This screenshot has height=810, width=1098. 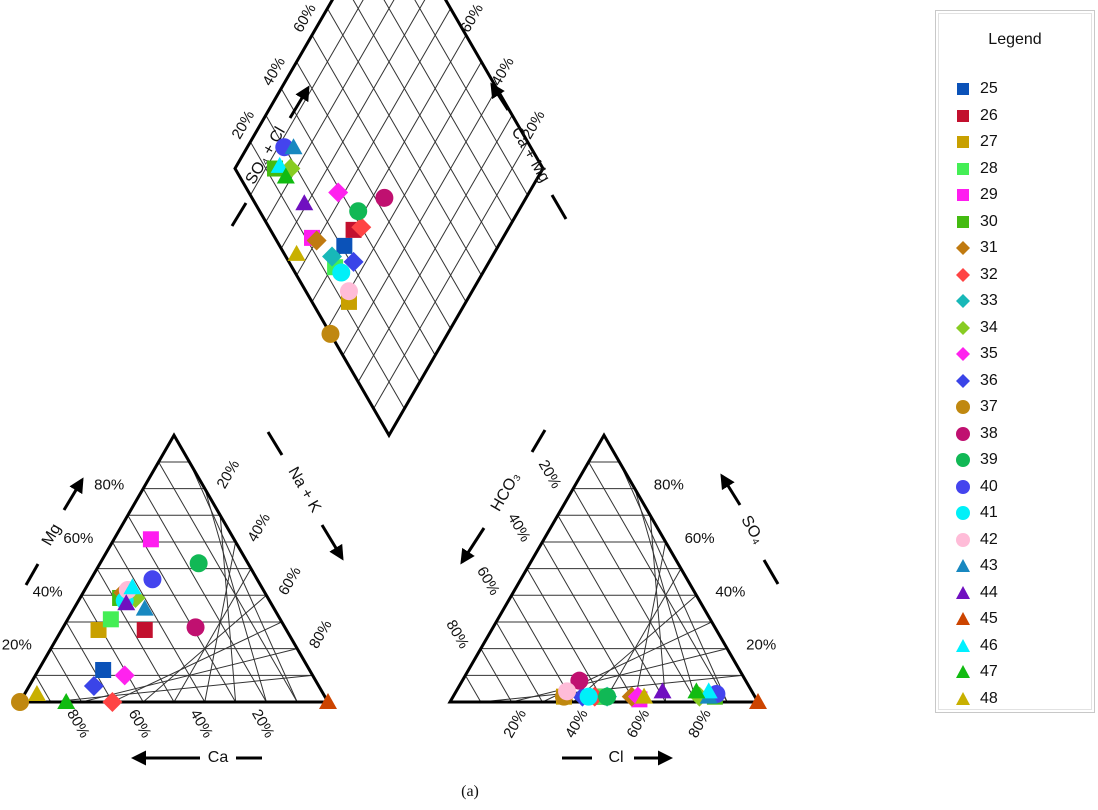 I want to click on tick-cation-mg: 20%, so click(x=17, y=645).